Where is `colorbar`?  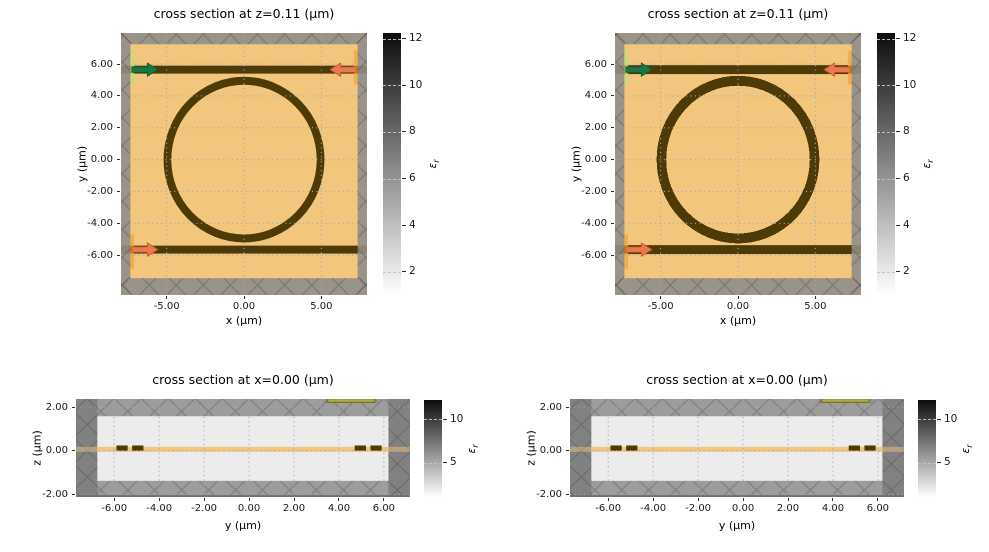 colorbar is located at coordinates (927, 448).